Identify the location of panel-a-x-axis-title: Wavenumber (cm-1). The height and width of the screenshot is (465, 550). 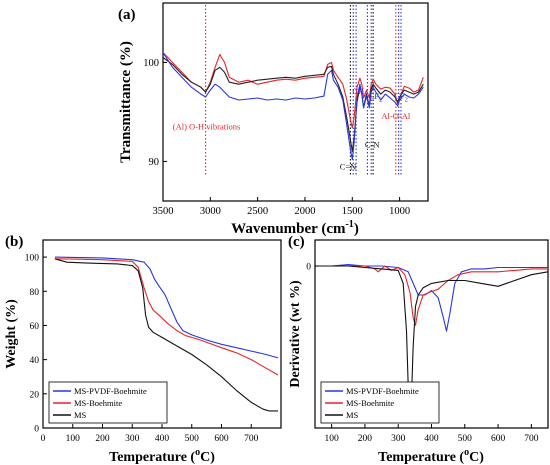
(295, 228).